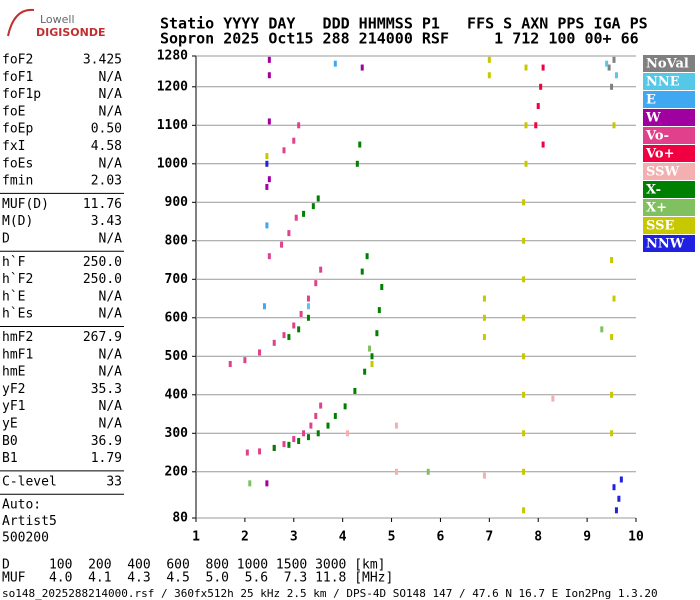  What do you see at coordinates (13, 111) in the screenshot?
I see `param-name: foE` at bounding box center [13, 111].